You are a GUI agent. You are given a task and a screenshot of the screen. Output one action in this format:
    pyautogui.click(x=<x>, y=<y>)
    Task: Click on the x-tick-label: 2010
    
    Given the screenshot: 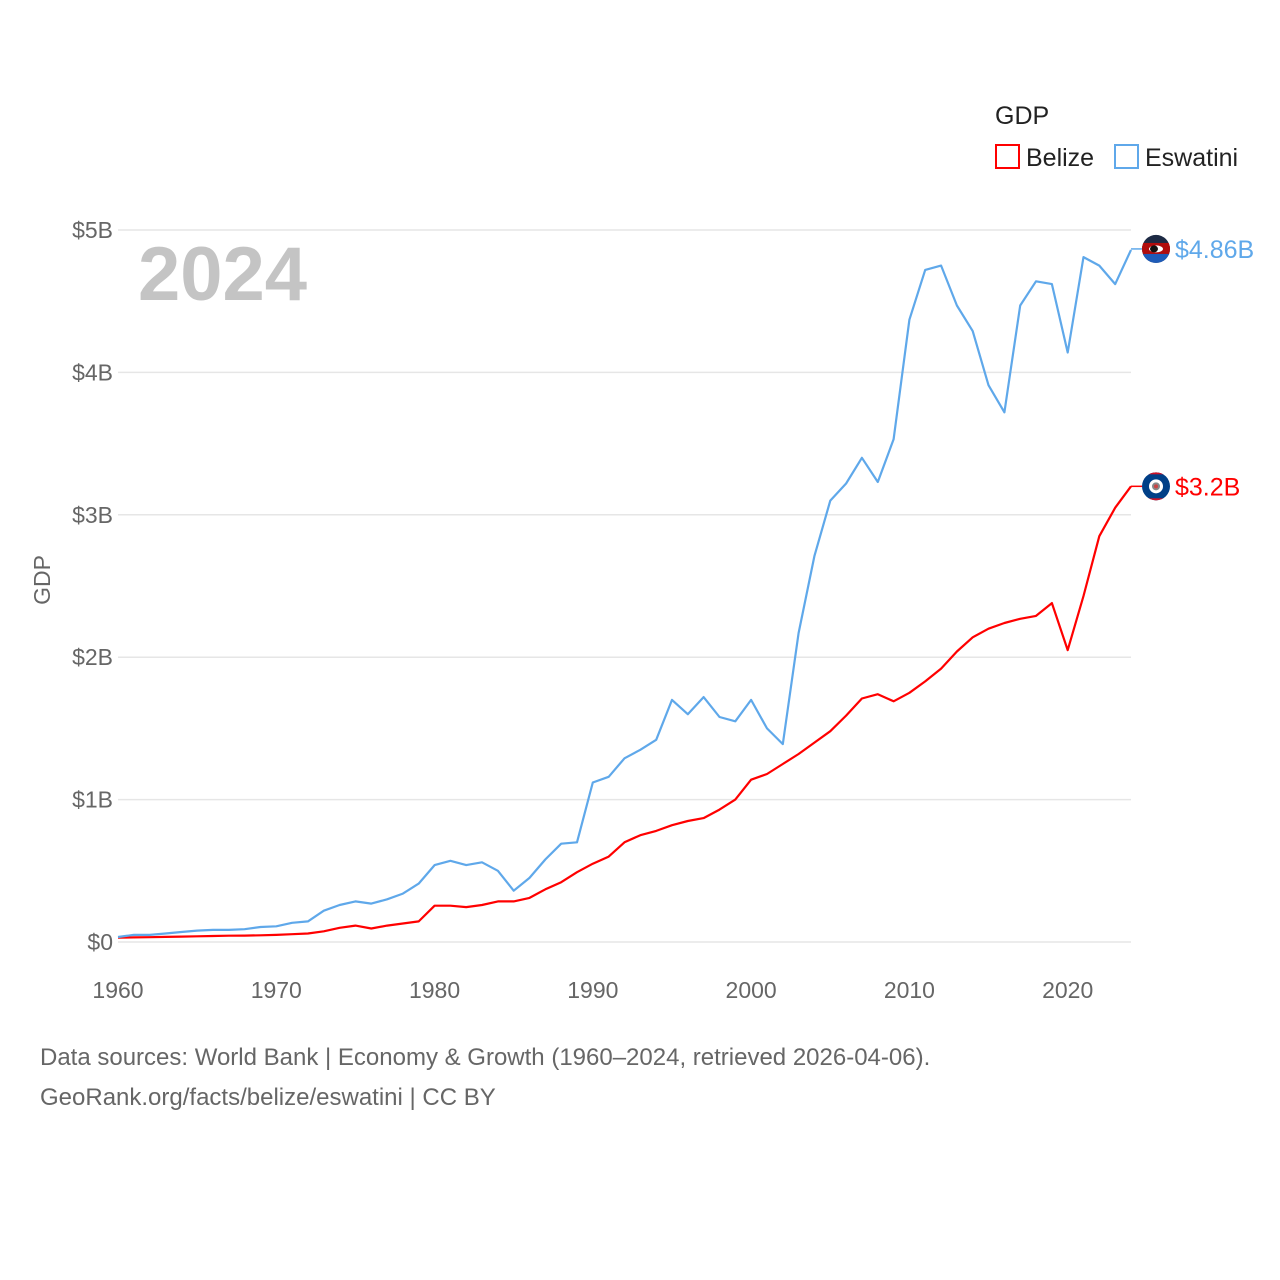 What is the action you would take?
    pyautogui.click(x=909, y=990)
    